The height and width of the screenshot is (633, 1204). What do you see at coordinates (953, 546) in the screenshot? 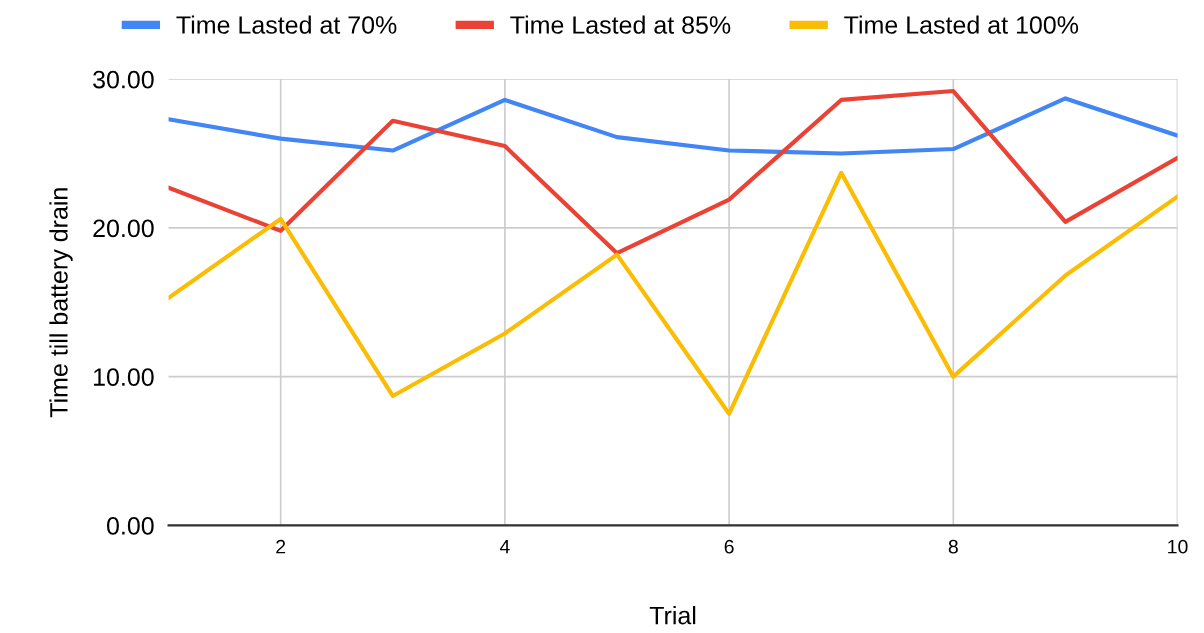
I see `x-tick-label: 8` at bounding box center [953, 546].